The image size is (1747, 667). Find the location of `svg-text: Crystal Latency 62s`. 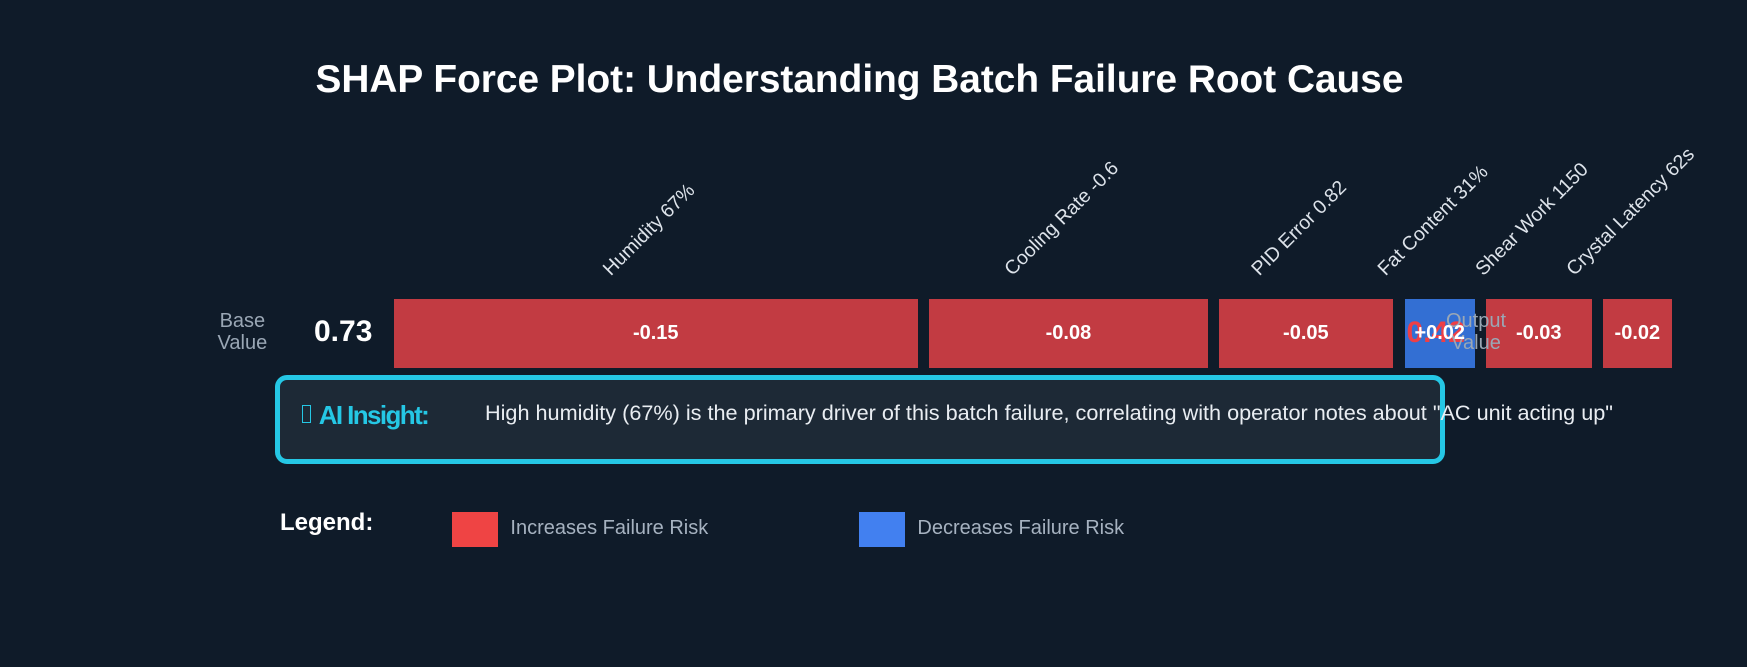

svg-text: Crystal Latency 62s is located at coordinates (1630, 211).